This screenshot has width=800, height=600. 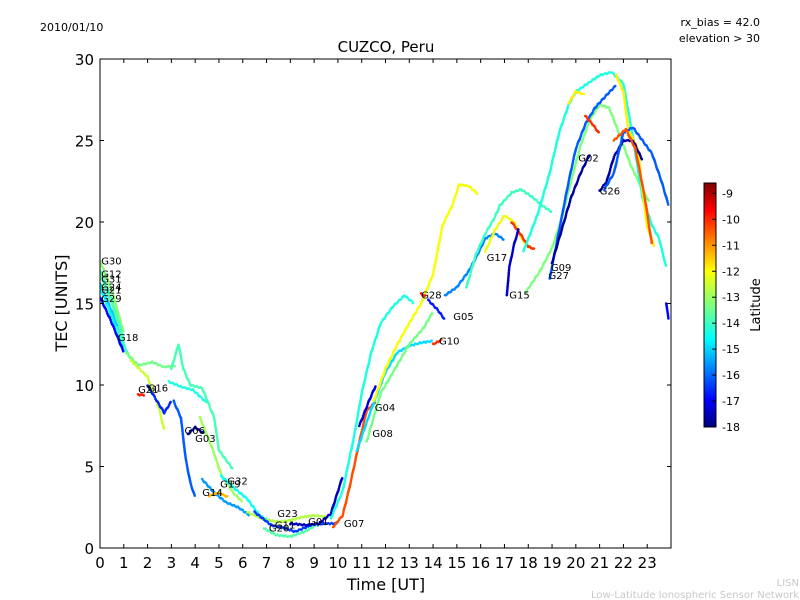 What do you see at coordinates (480, 563) in the screenshot?
I see `x-tick-label: 16` at bounding box center [480, 563].